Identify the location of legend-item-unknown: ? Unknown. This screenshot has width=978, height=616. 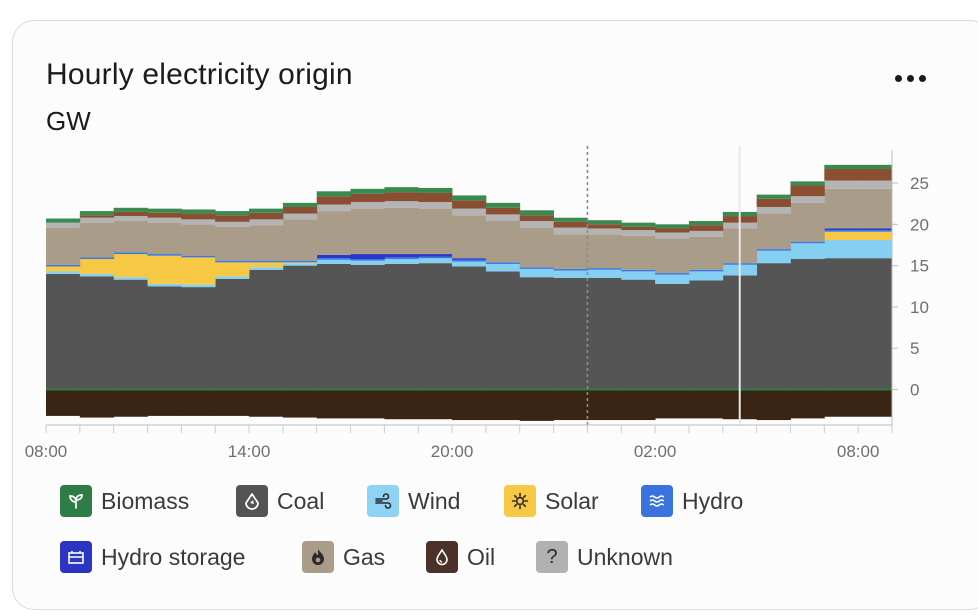
(604, 557).